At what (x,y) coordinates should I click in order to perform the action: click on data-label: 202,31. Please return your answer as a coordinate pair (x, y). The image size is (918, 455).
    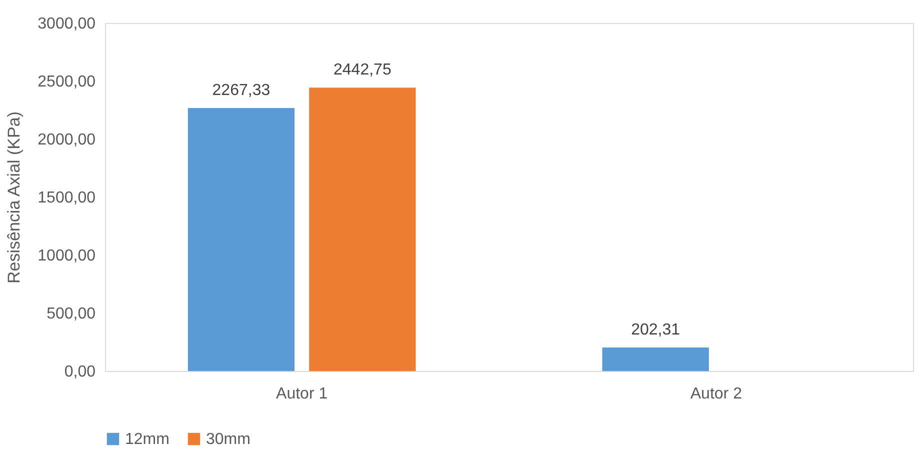
    Looking at the image, I should click on (655, 330).